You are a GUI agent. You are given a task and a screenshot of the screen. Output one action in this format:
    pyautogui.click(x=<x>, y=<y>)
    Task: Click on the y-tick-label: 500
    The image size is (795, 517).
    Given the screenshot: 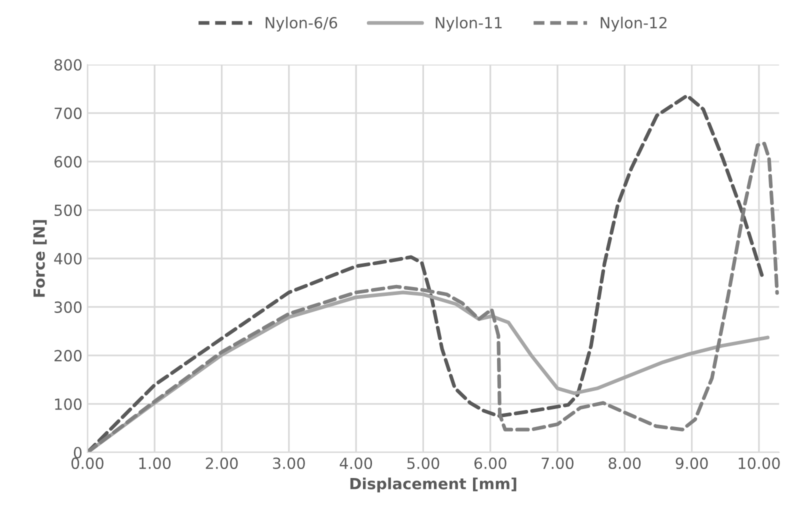 What is the action you would take?
    pyautogui.click(x=68, y=210)
    